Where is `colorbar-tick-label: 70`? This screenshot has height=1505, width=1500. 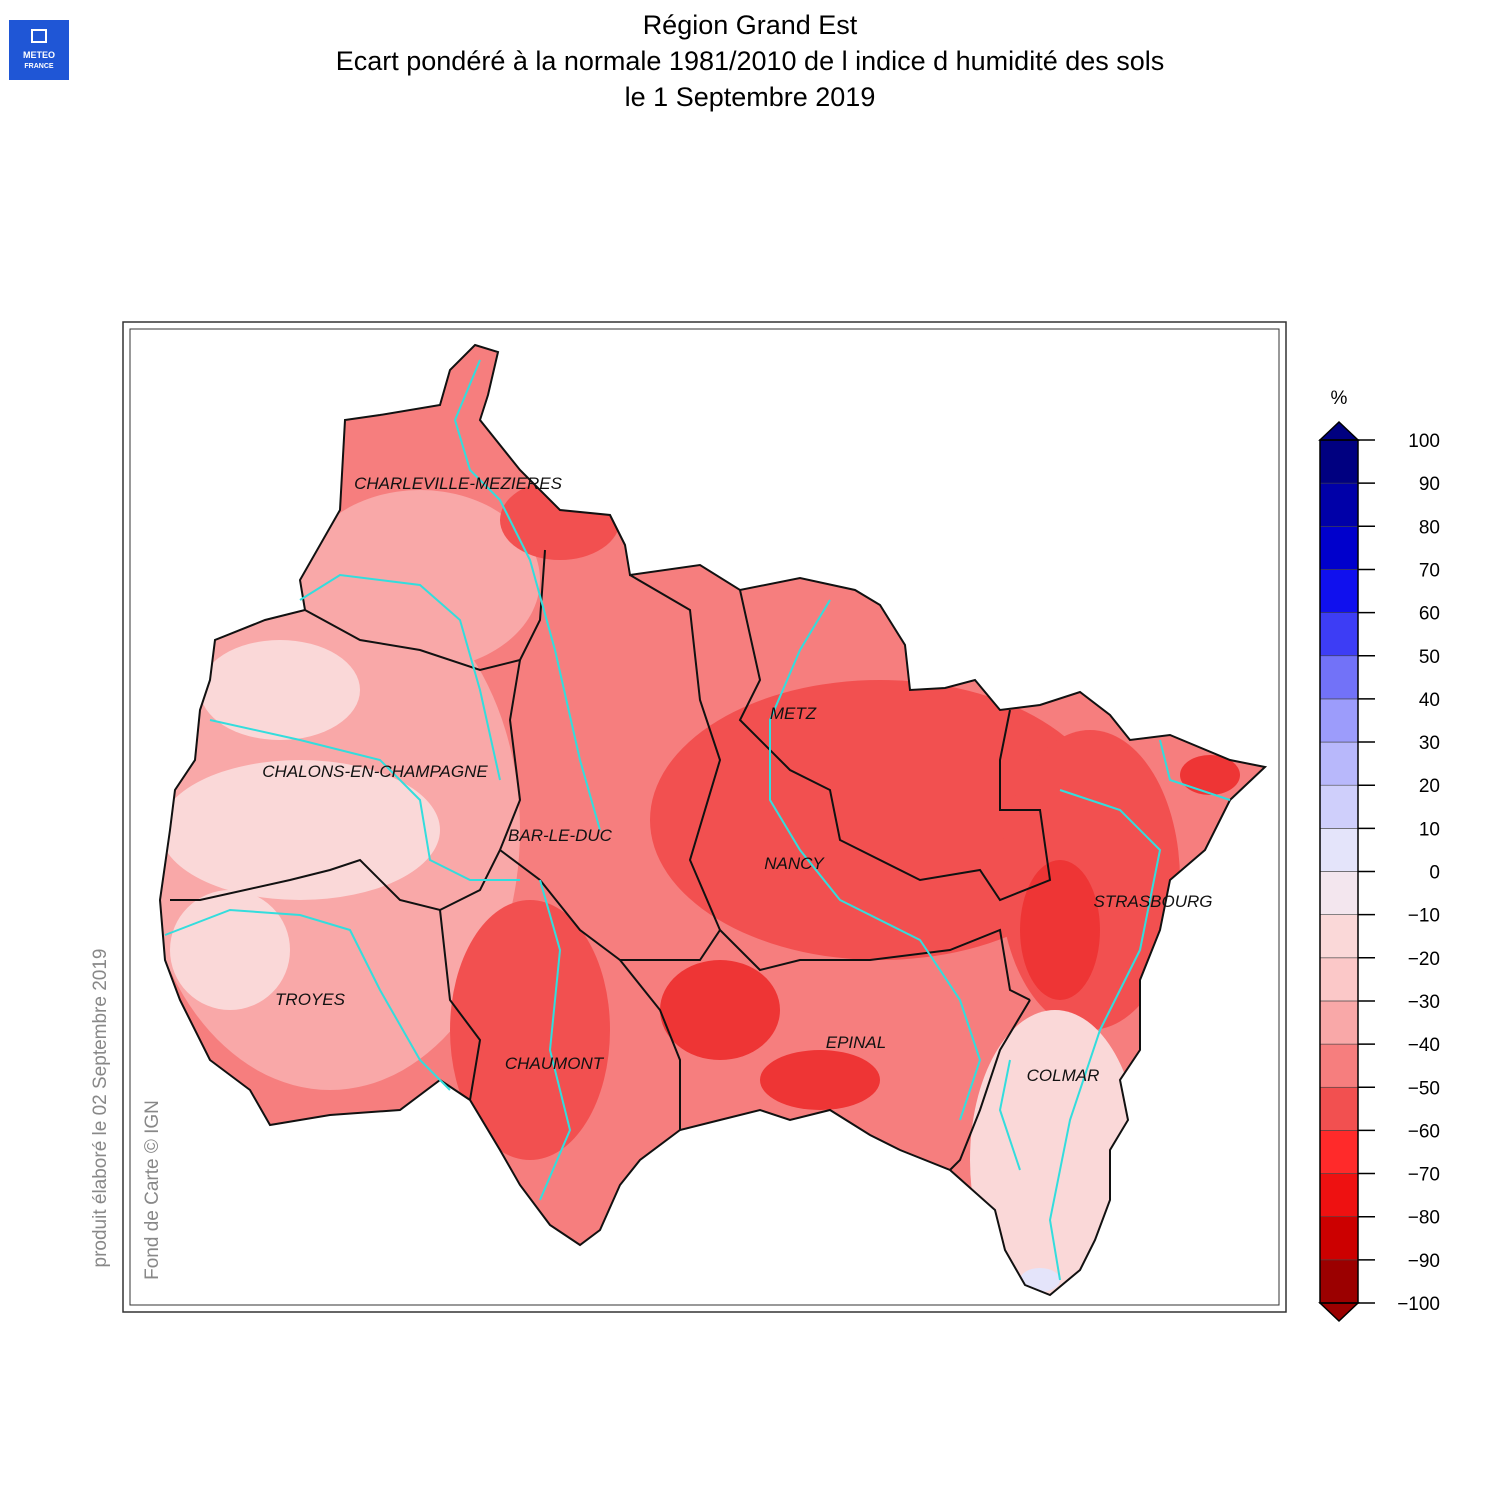
colorbar-tick-label: 70 is located at coordinates (1429, 570).